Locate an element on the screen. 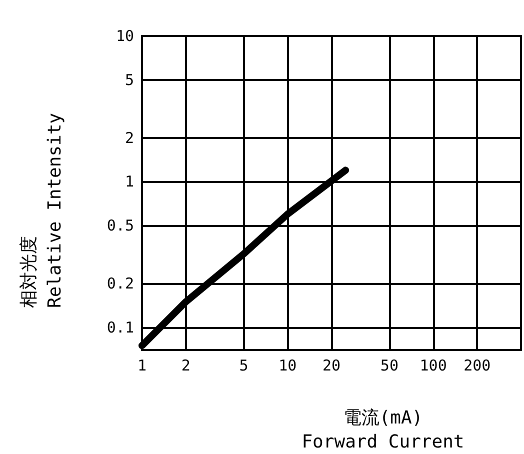  y-tick-label: 0.5 is located at coordinates (120, 225).